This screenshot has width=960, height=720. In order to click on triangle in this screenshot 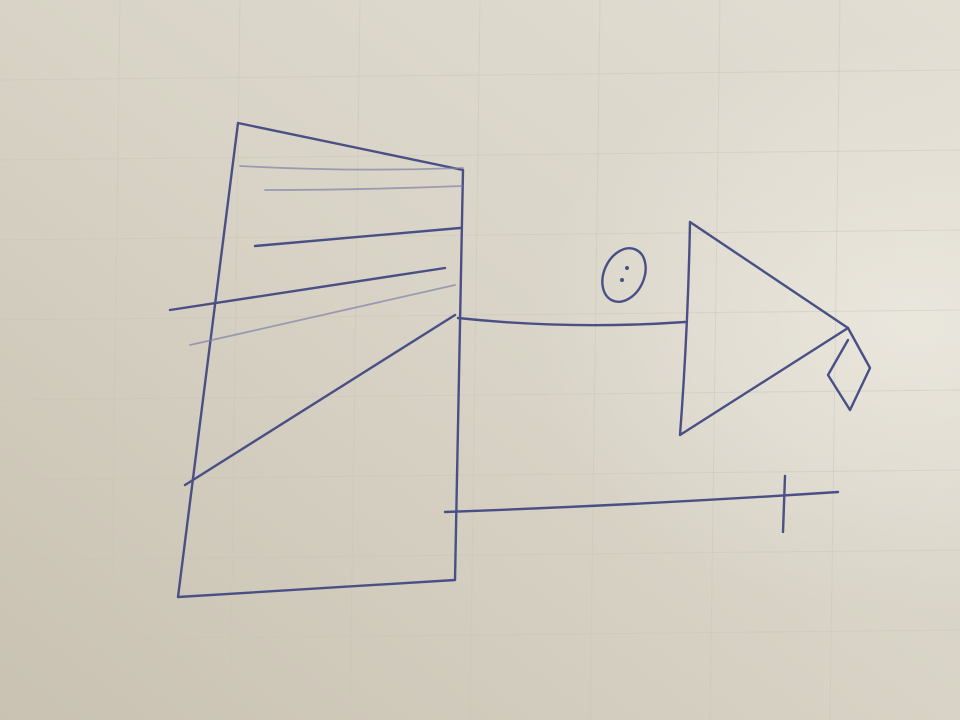, I will do `click(764, 328)`.